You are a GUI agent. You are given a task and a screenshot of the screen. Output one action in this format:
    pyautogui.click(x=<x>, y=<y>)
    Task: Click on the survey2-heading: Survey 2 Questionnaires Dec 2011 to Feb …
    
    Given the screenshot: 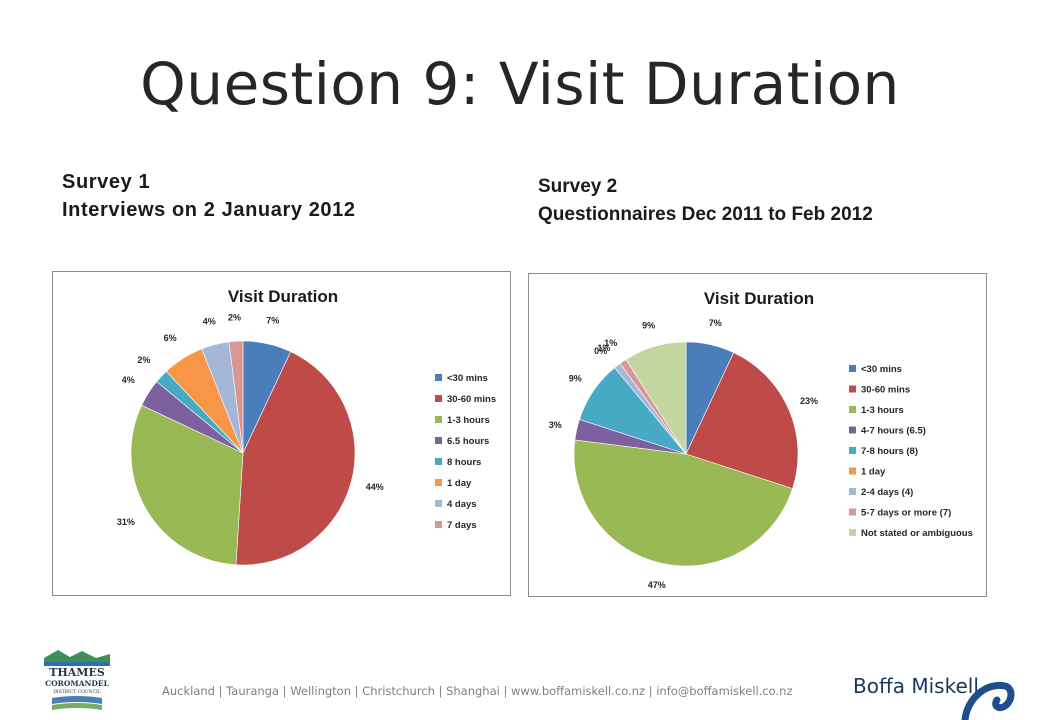 What is the action you would take?
    pyautogui.click(x=705, y=201)
    